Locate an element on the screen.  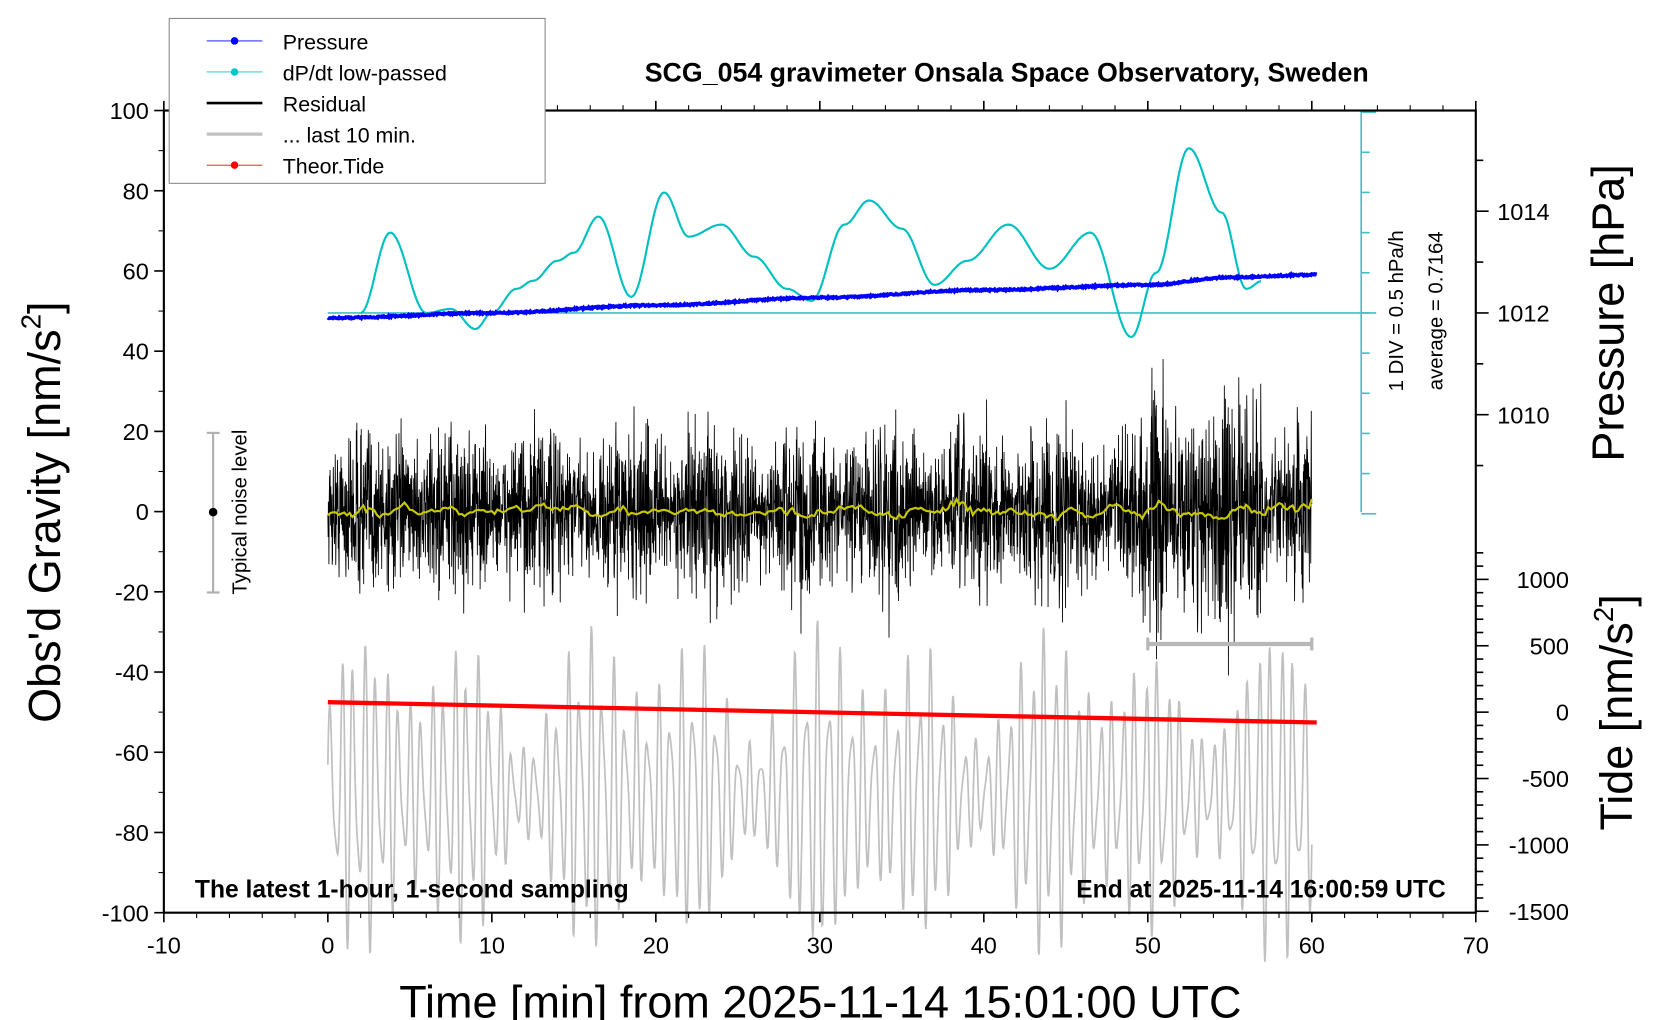
x-tick-label: 20 is located at coordinates (656, 945).